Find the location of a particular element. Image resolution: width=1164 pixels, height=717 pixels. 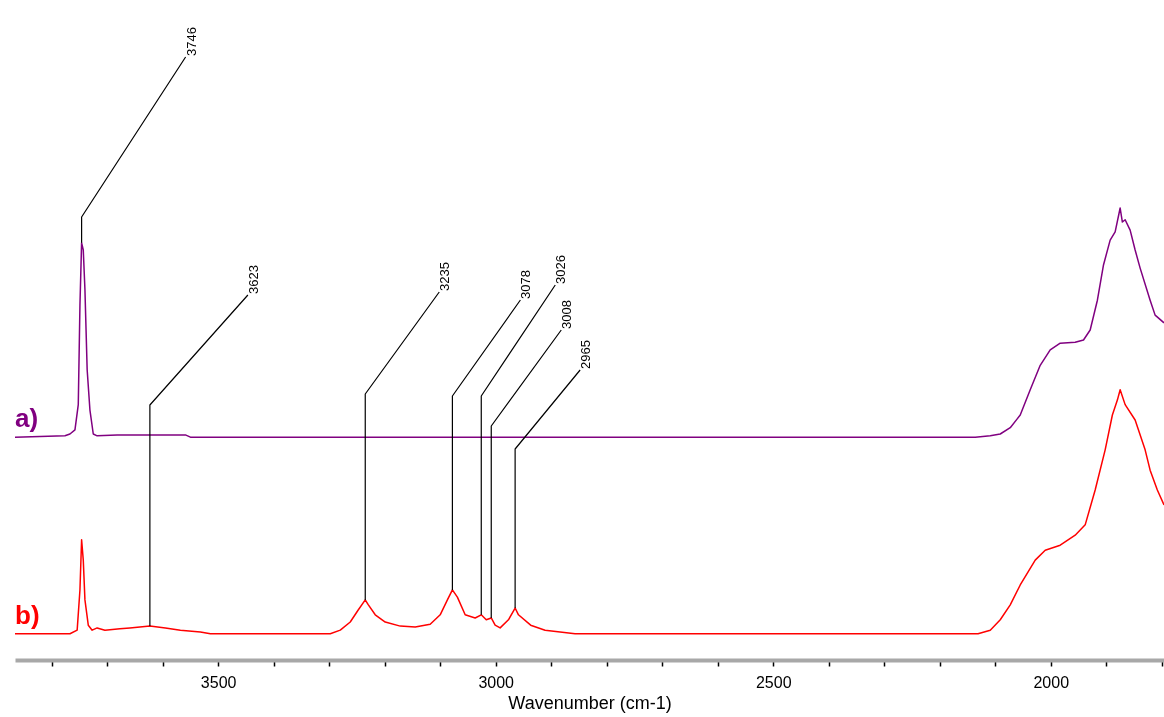

x-tick-label: 2500 is located at coordinates (773, 682).